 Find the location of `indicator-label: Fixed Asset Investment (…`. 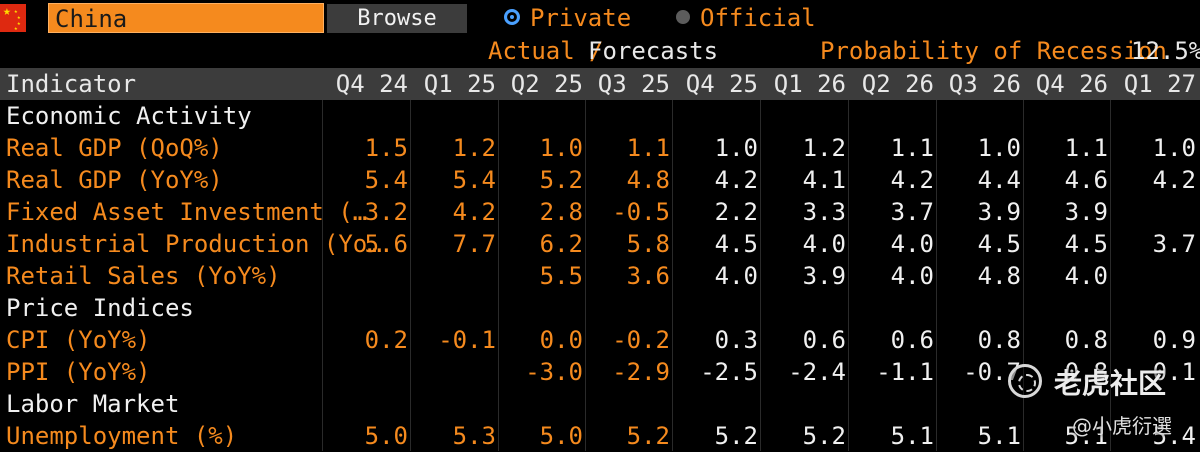

indicator-label: Fixed Asset Investment (… is located at coordinates (187, 212).